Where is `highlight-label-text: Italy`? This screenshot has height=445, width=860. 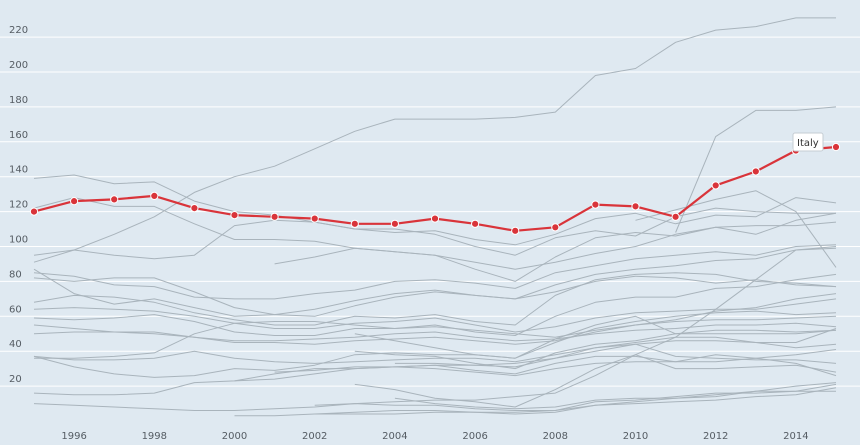
highlight-label-text: Italy is located at coordinates (808, 143).